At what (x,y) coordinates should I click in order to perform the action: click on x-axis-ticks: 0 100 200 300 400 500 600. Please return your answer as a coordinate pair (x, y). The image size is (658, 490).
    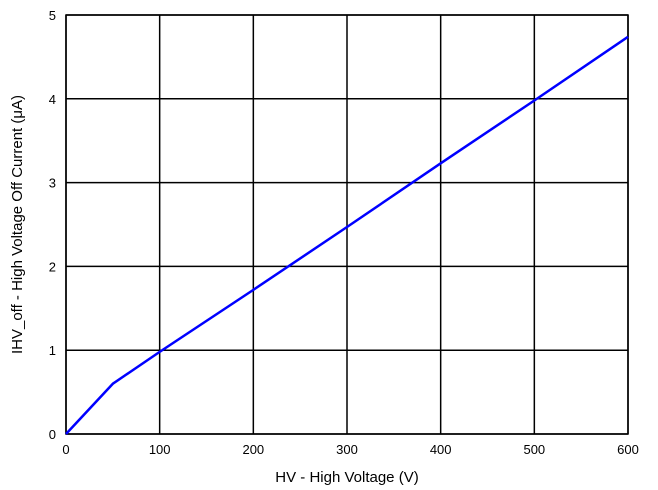
    Looking at the image, I should click on (350, 449).